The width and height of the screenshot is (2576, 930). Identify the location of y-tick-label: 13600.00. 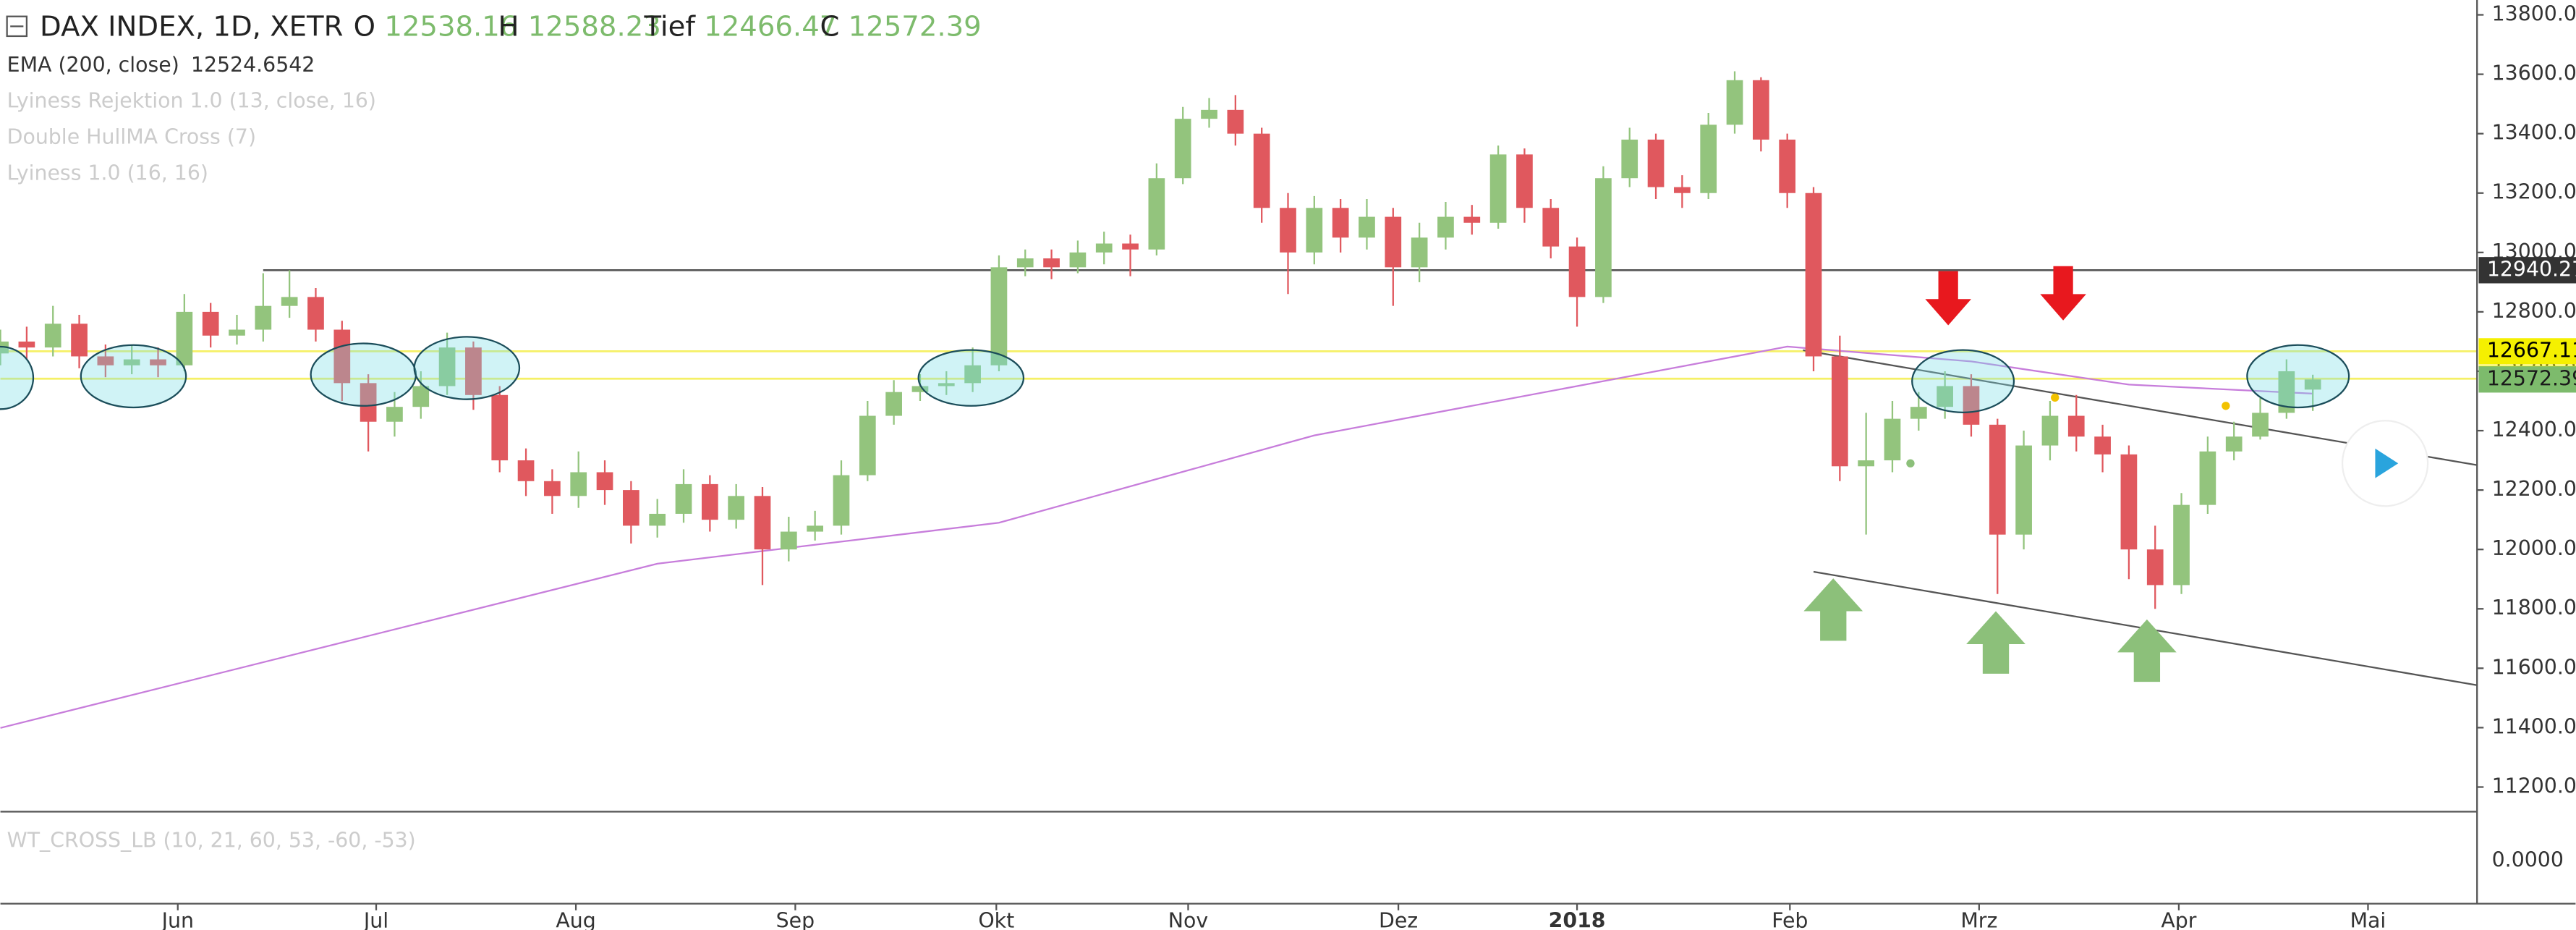
(2534, 73).